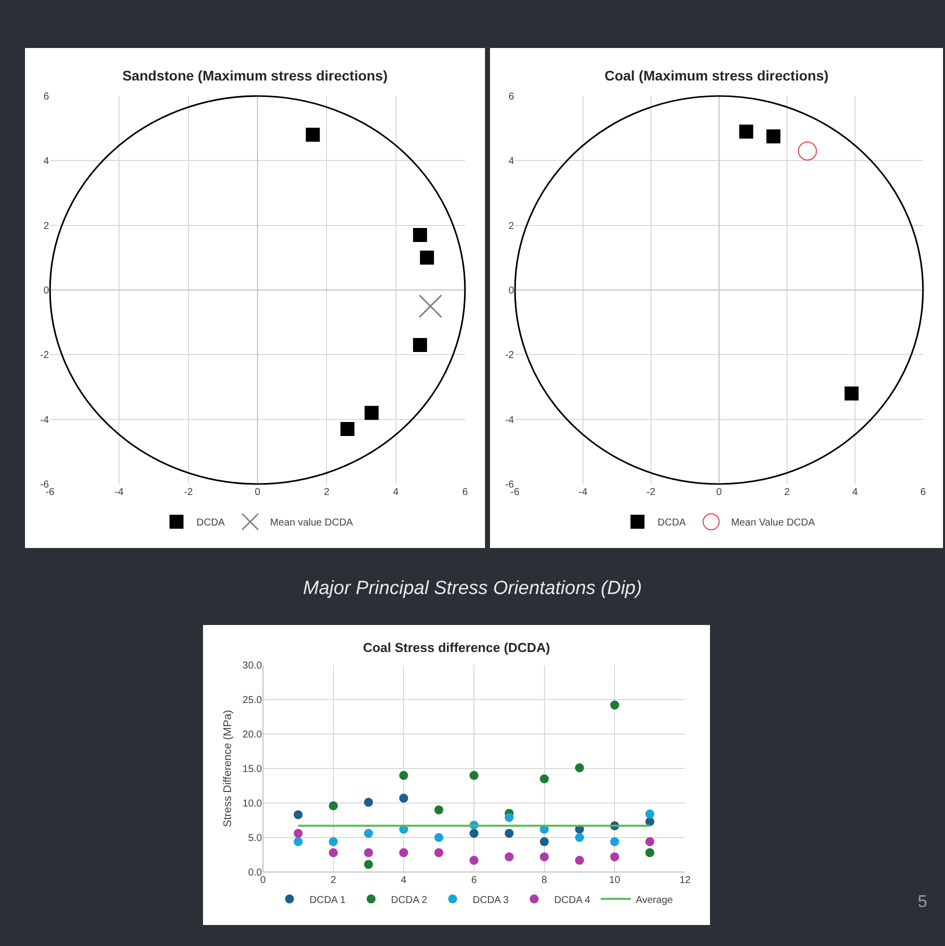 The image size is (945, 946). What do you see at coordinates (255, 75) in the screenshot?
I see `chart-title: Sandstone (Maximum stress directions)` at bounding box center [255, 75].